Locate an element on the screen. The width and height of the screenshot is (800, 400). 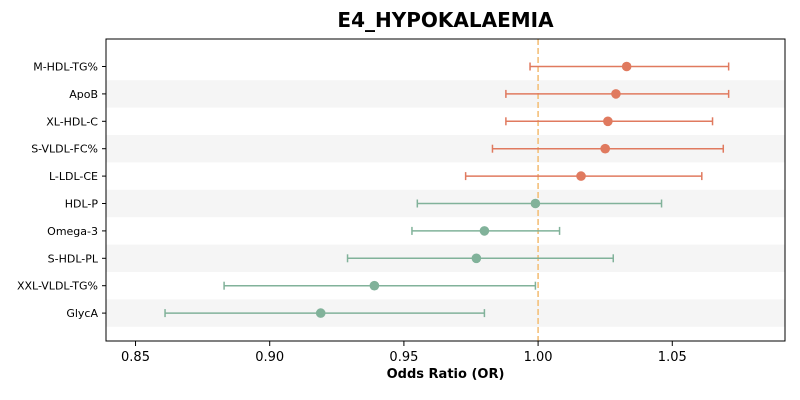
y-tick-label: ApoB is located at coordinates (83, 94).